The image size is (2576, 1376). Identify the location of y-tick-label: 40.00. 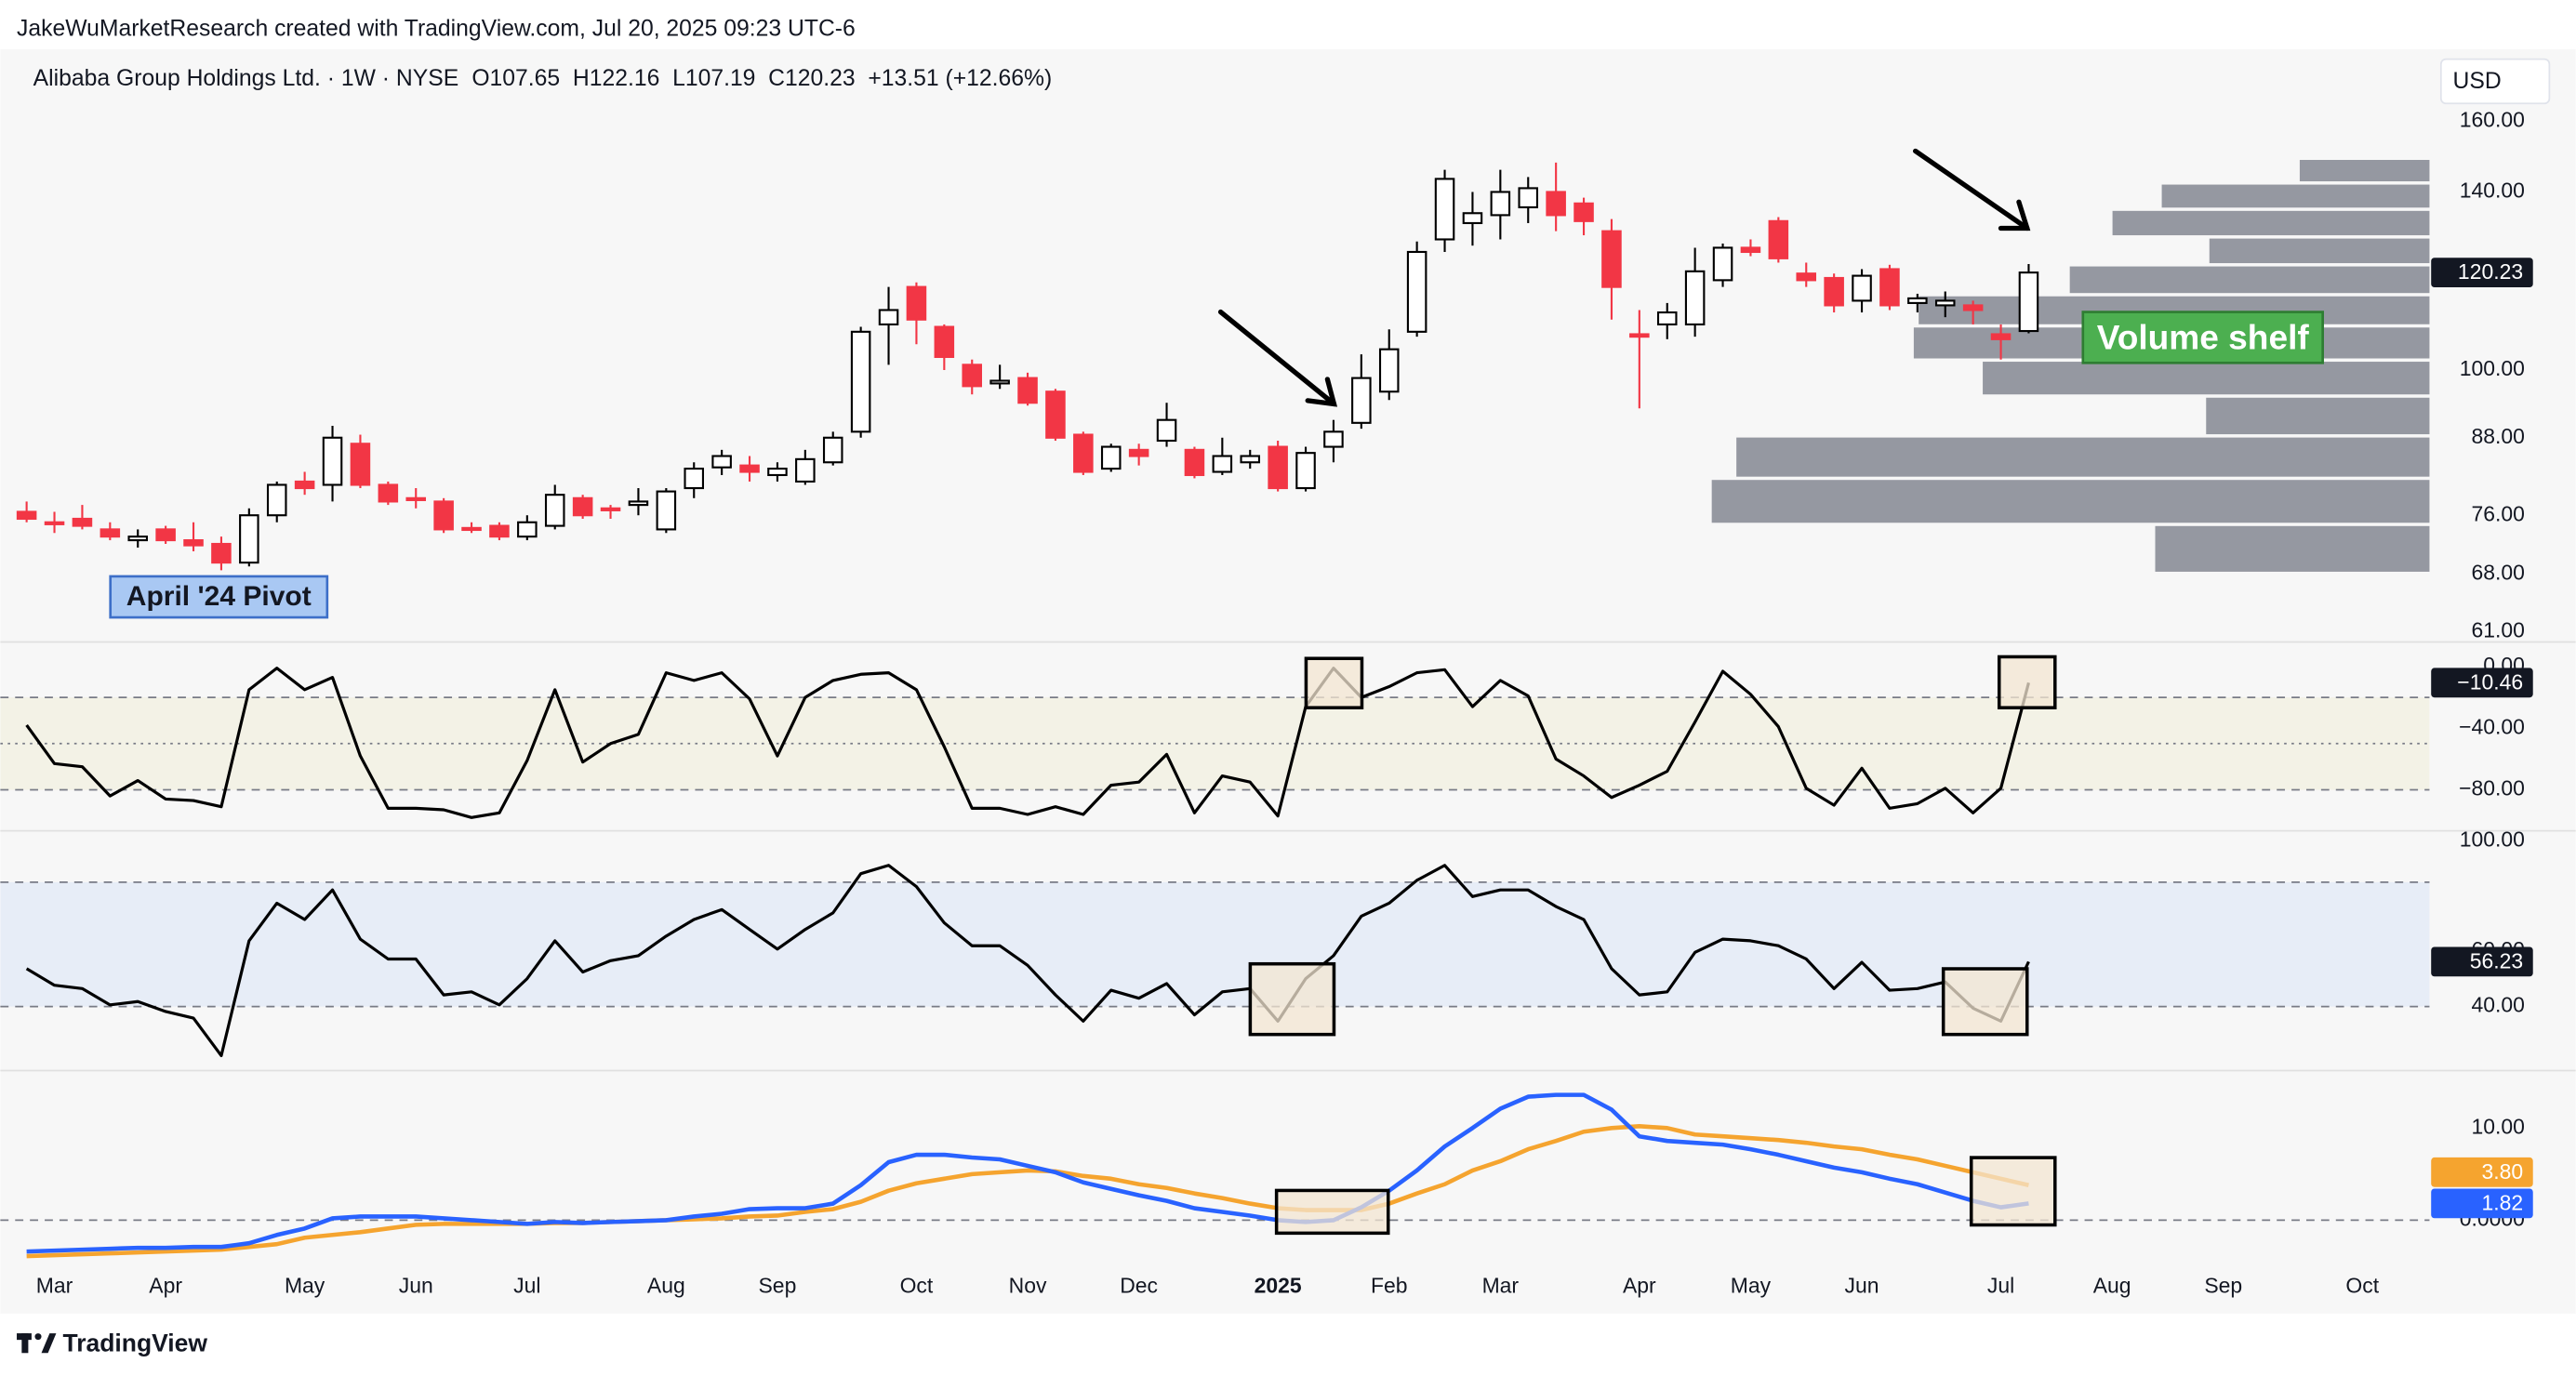
(2497, 1005).